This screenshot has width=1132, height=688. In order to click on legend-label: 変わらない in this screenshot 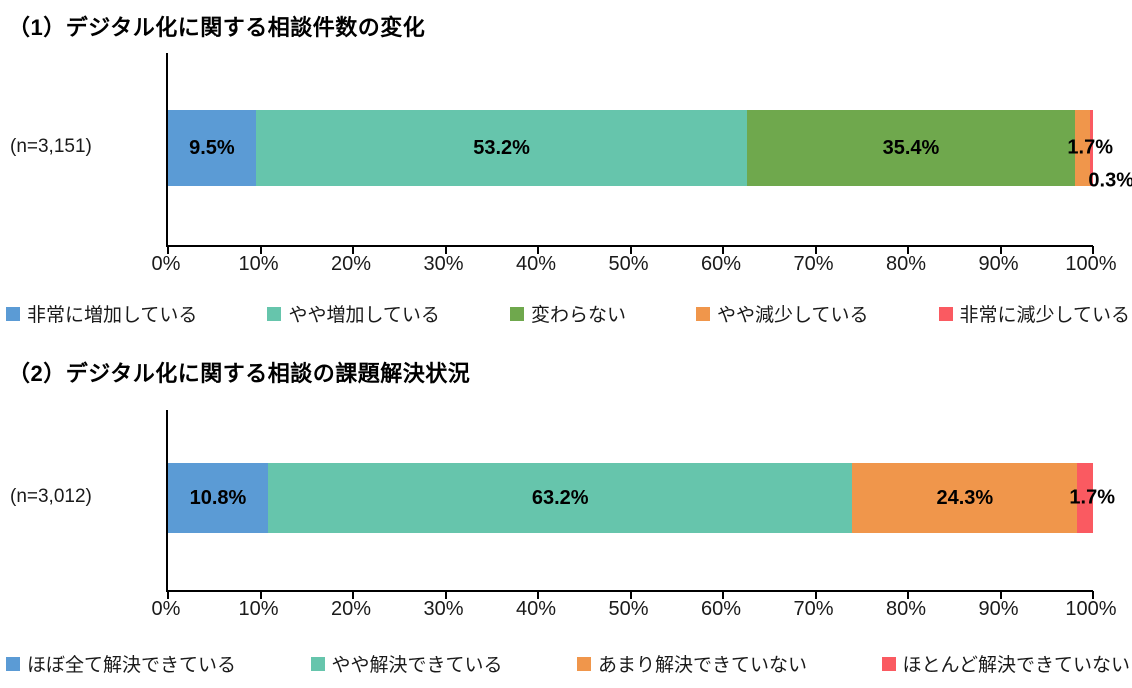, I will do `click(578, 315)`.